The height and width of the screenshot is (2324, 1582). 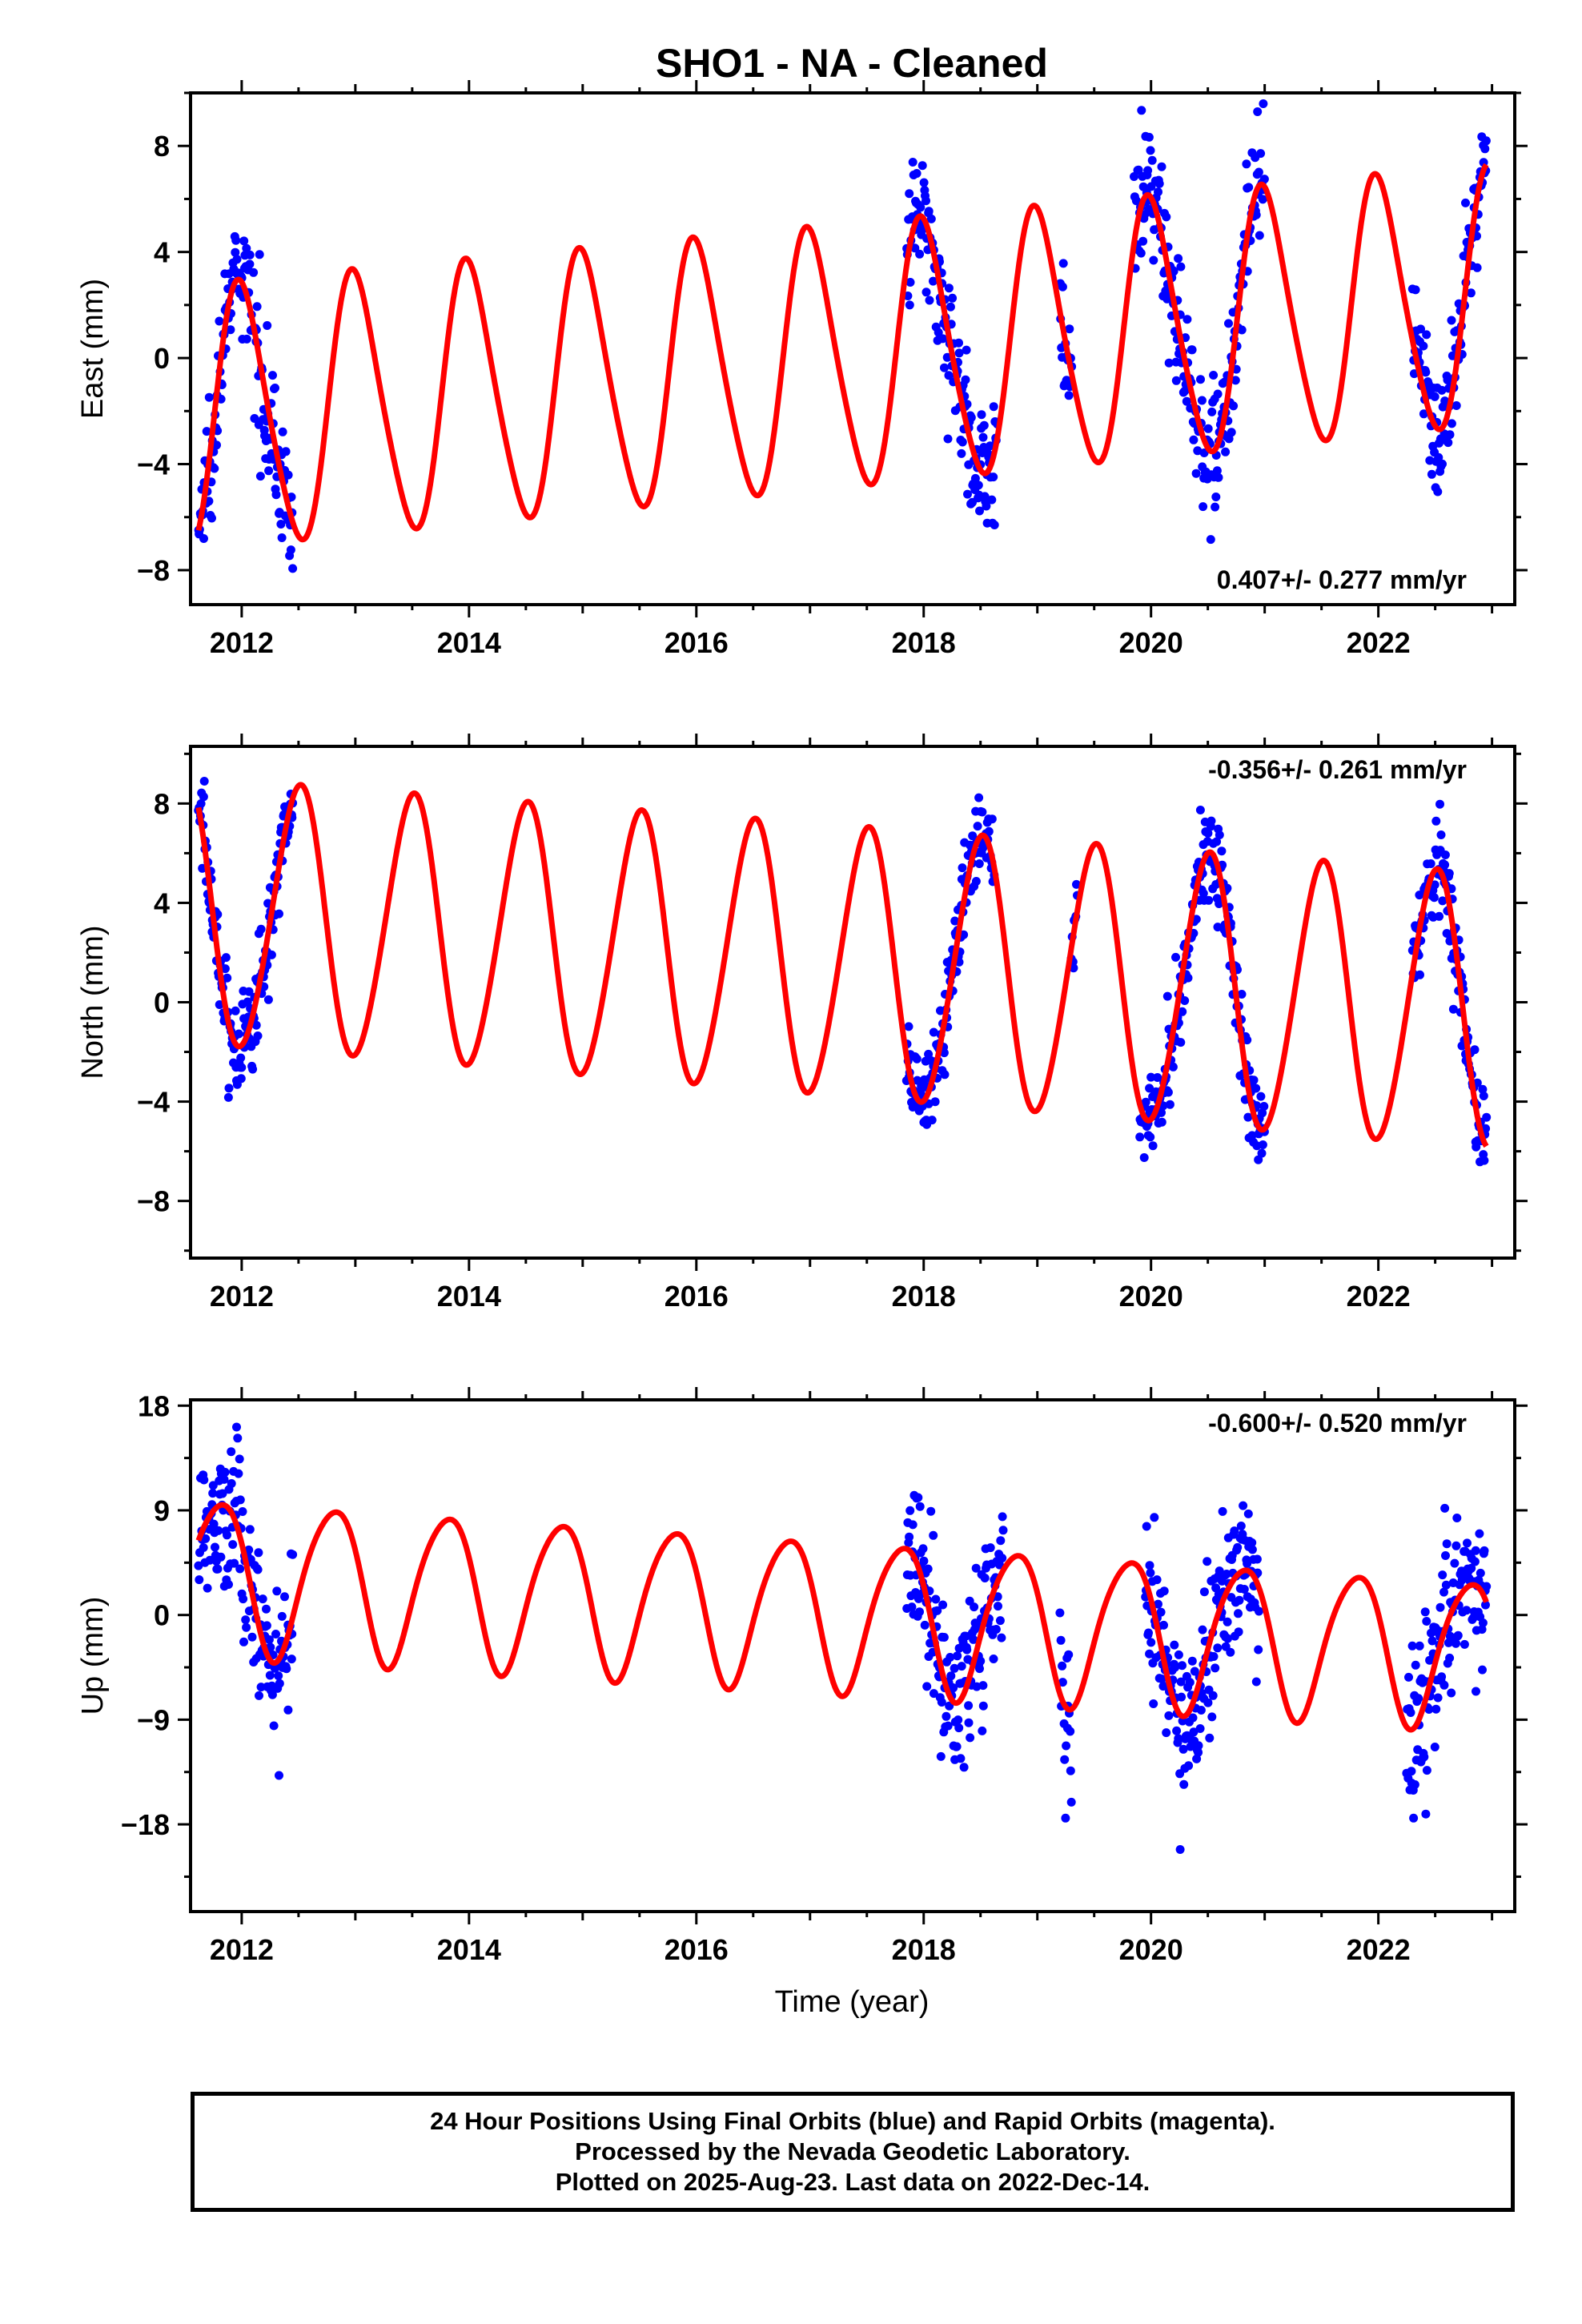 I want to click on up-y-axis-label: Up (mm), so click(x=93, y=1656).